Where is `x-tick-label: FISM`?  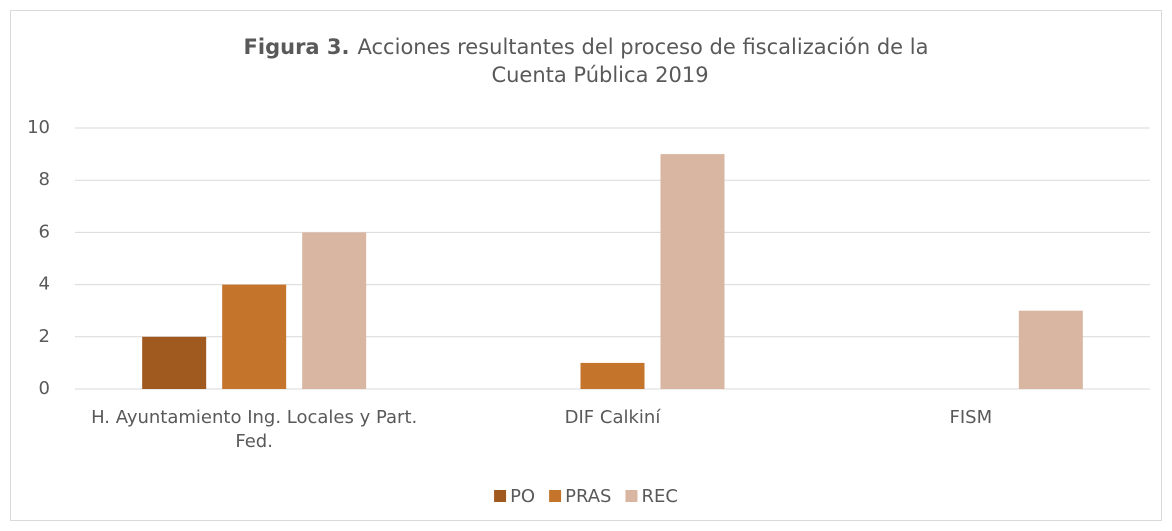
x-tick-label: FISM is located at coordinates (971, 417).